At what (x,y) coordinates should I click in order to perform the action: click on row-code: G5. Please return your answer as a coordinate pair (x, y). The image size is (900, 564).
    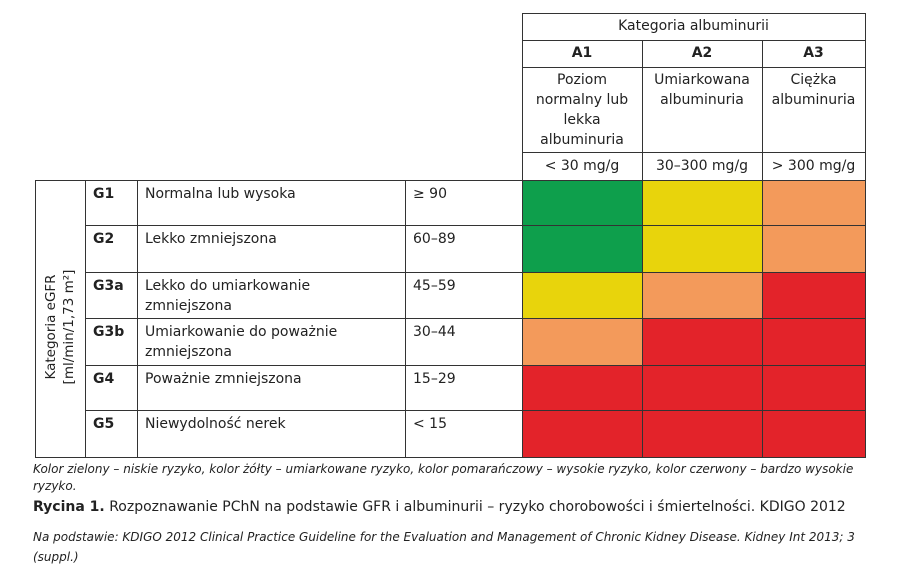
    Looking at the image, I should click on (104, 424).